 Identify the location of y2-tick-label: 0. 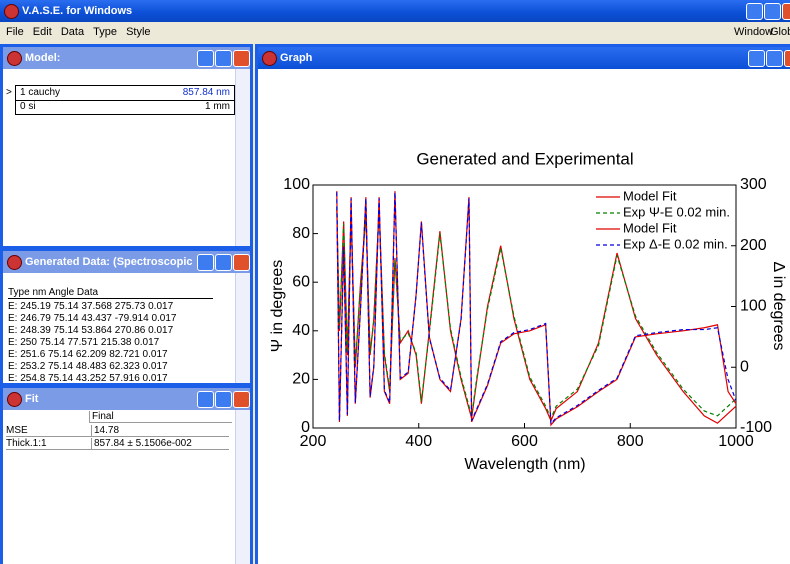
(744, 366).